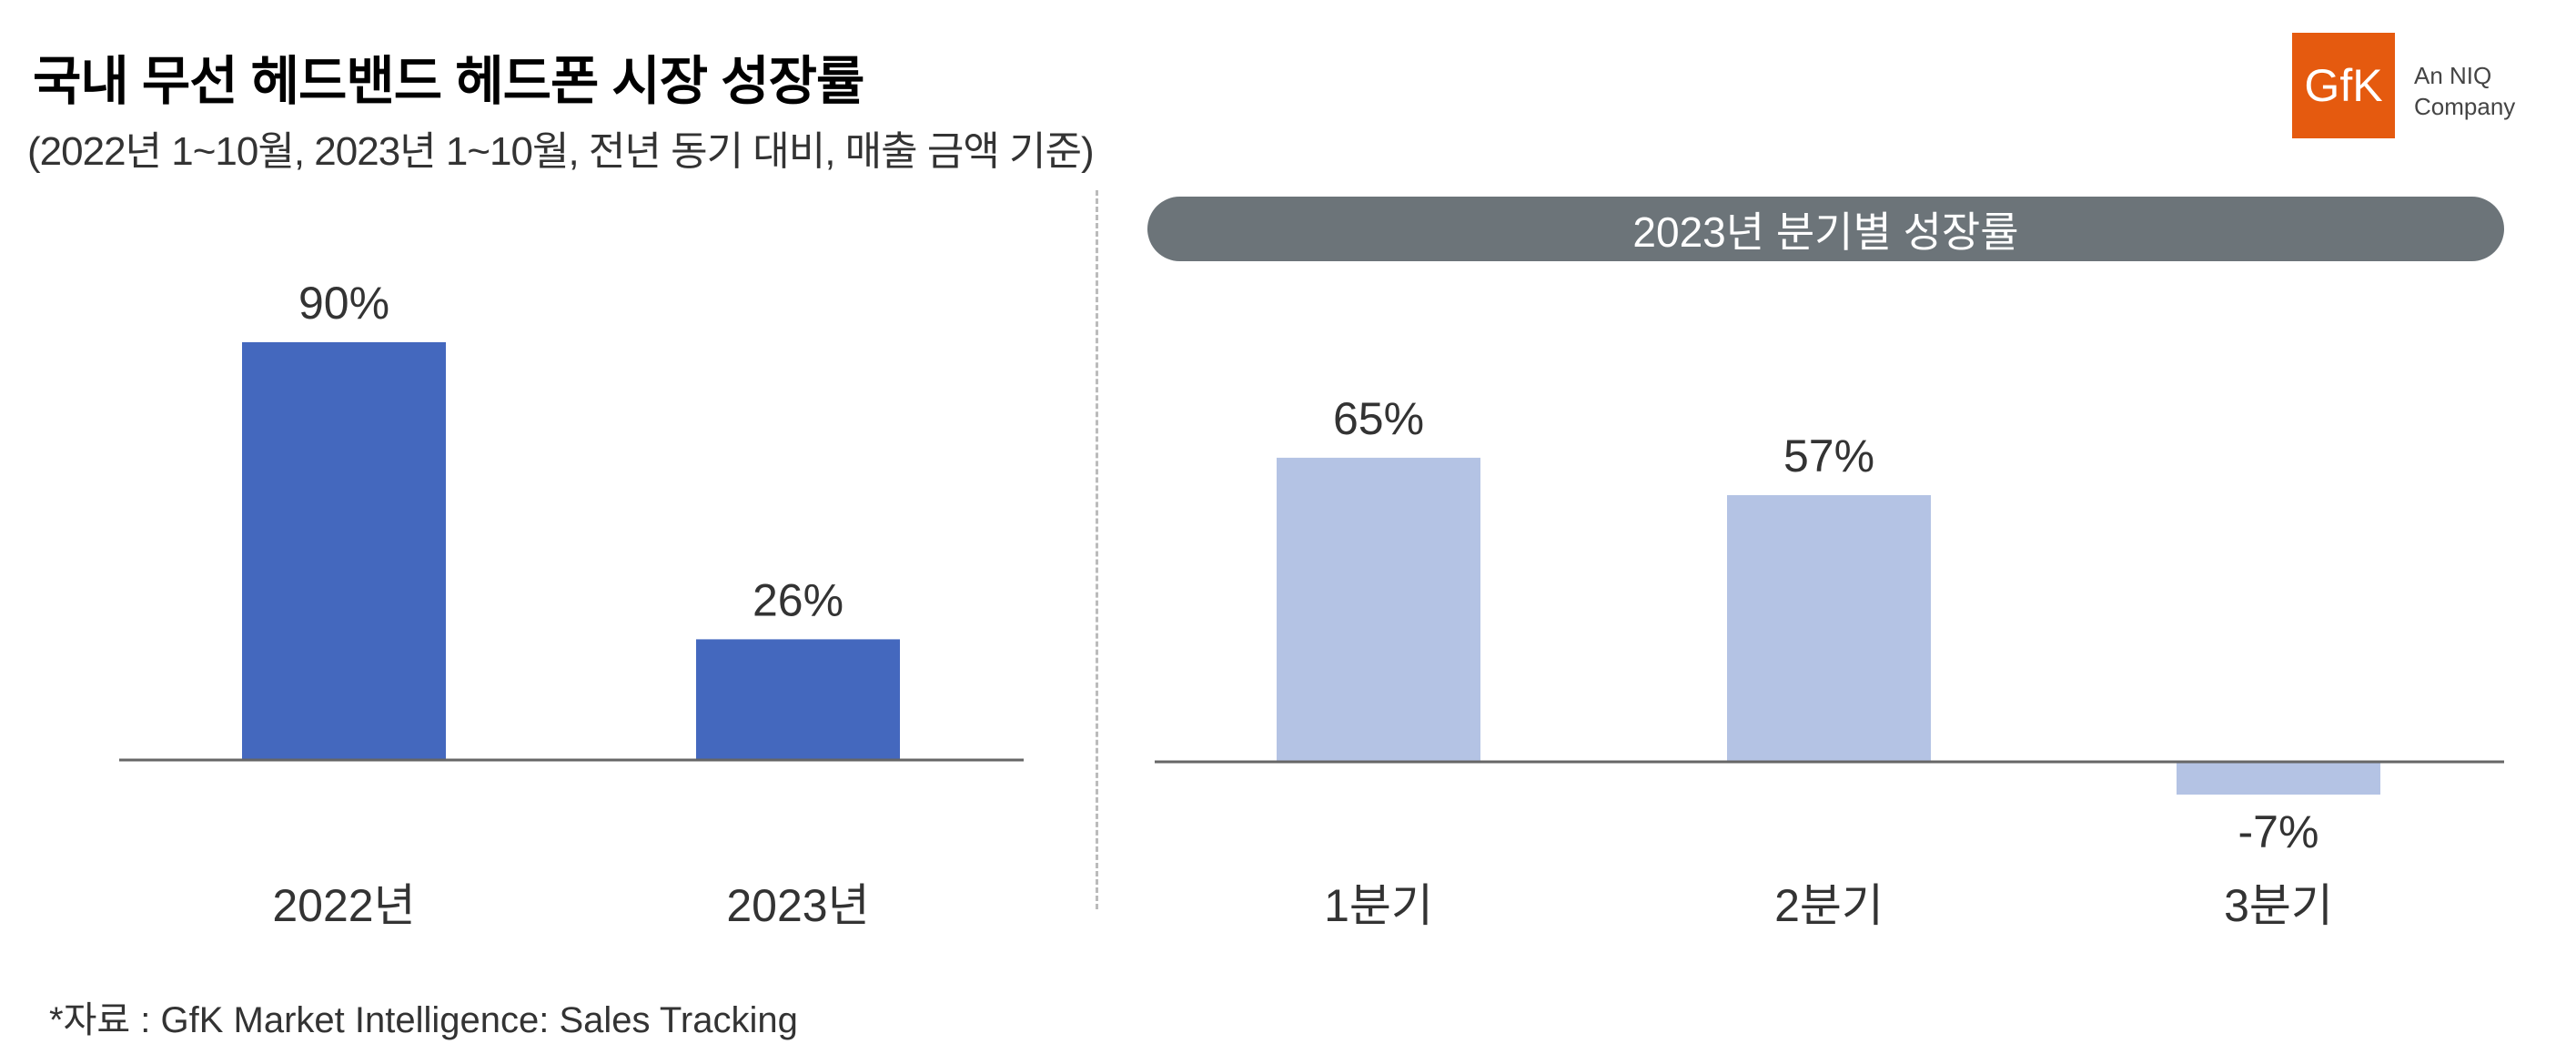  I want to click on logo-tagline-line2: Company, so click(2465, 106).